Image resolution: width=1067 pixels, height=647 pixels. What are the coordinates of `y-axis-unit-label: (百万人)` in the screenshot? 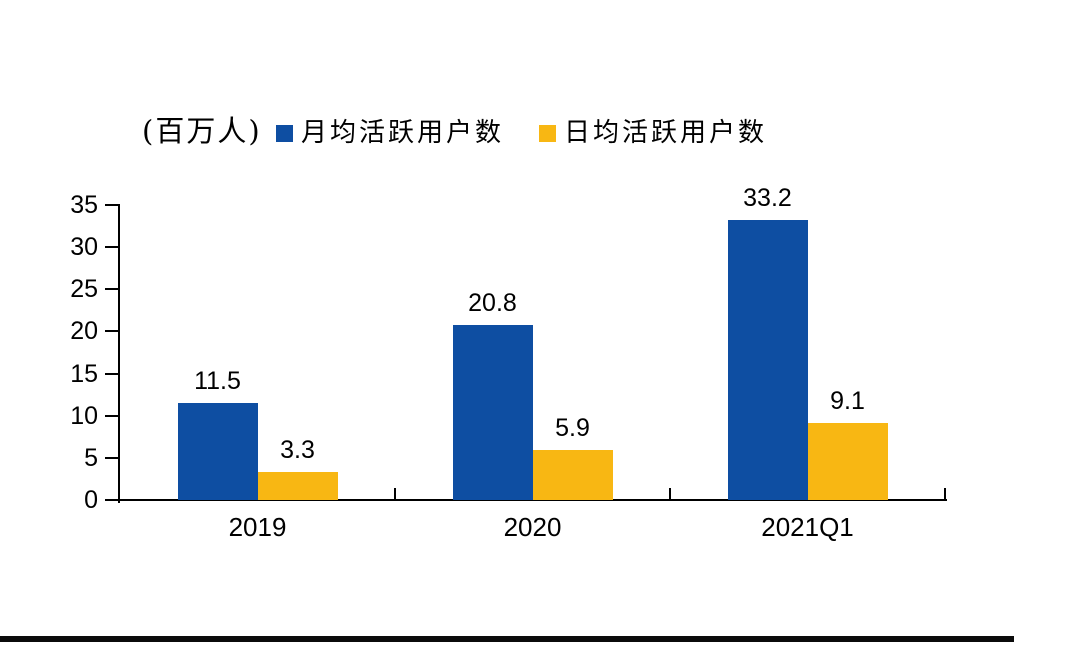 It's located at (202, 131).